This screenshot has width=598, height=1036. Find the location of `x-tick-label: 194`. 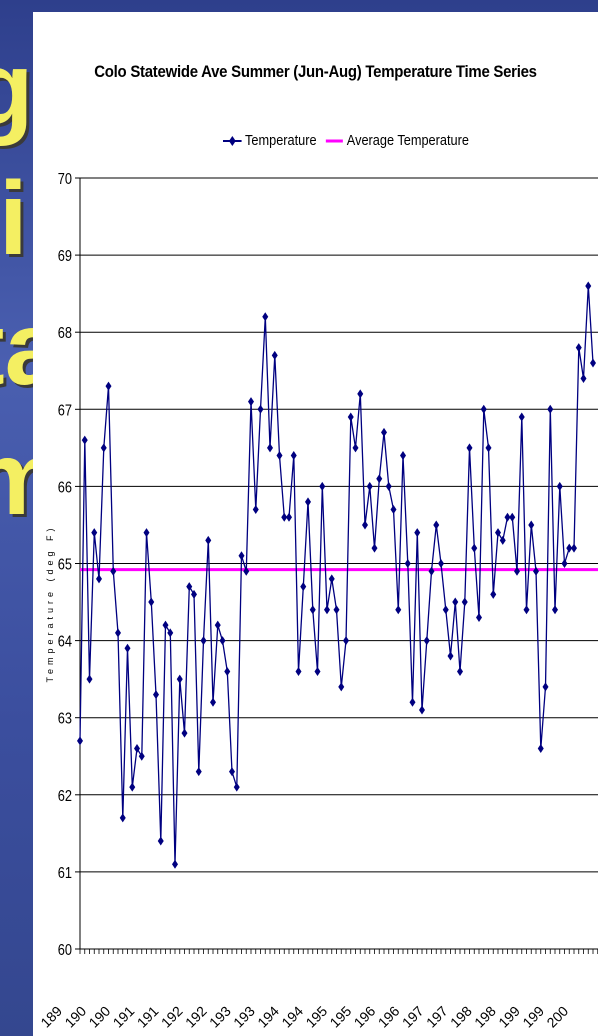

x-tick-label: 194 is located at coordinates (292, 1017).